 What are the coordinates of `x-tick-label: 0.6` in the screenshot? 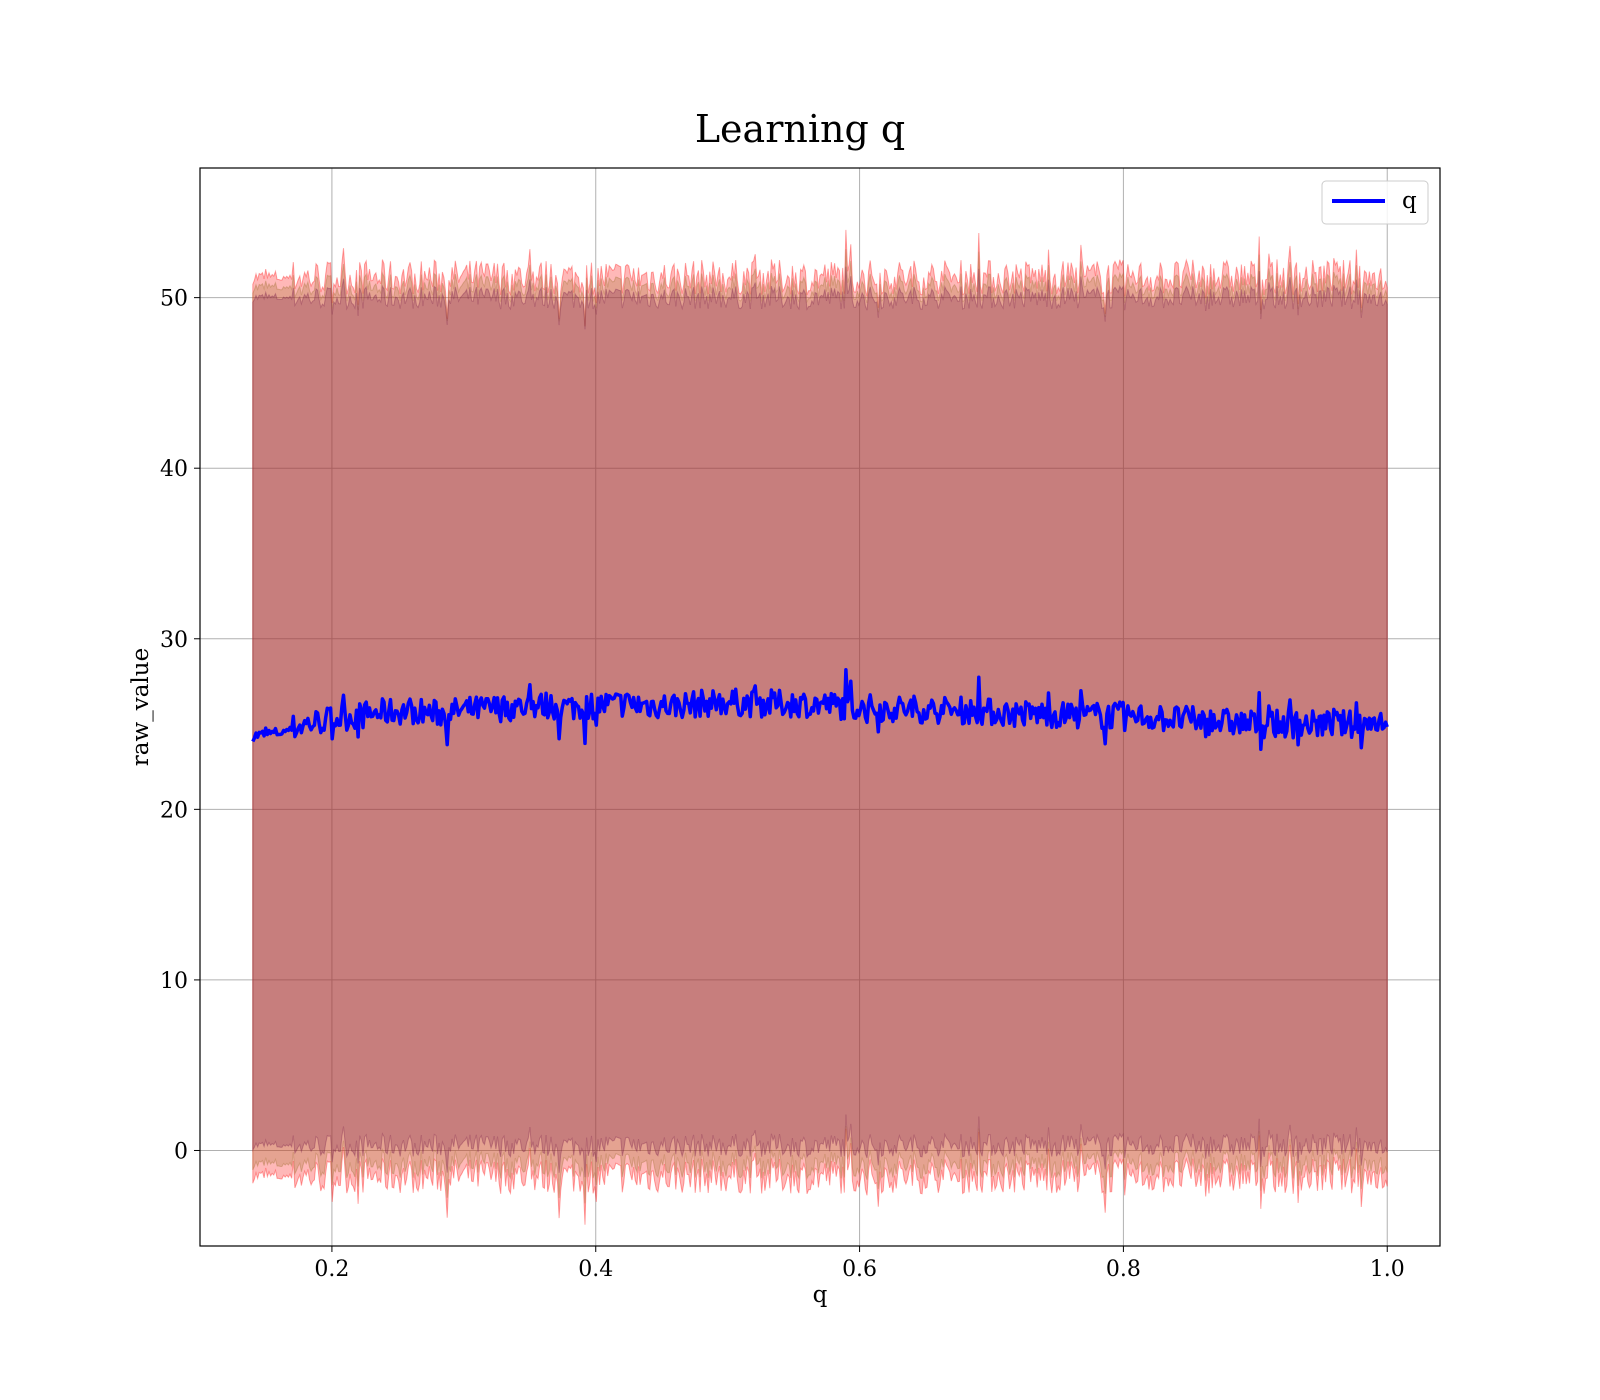 It's located at (859, 1269).